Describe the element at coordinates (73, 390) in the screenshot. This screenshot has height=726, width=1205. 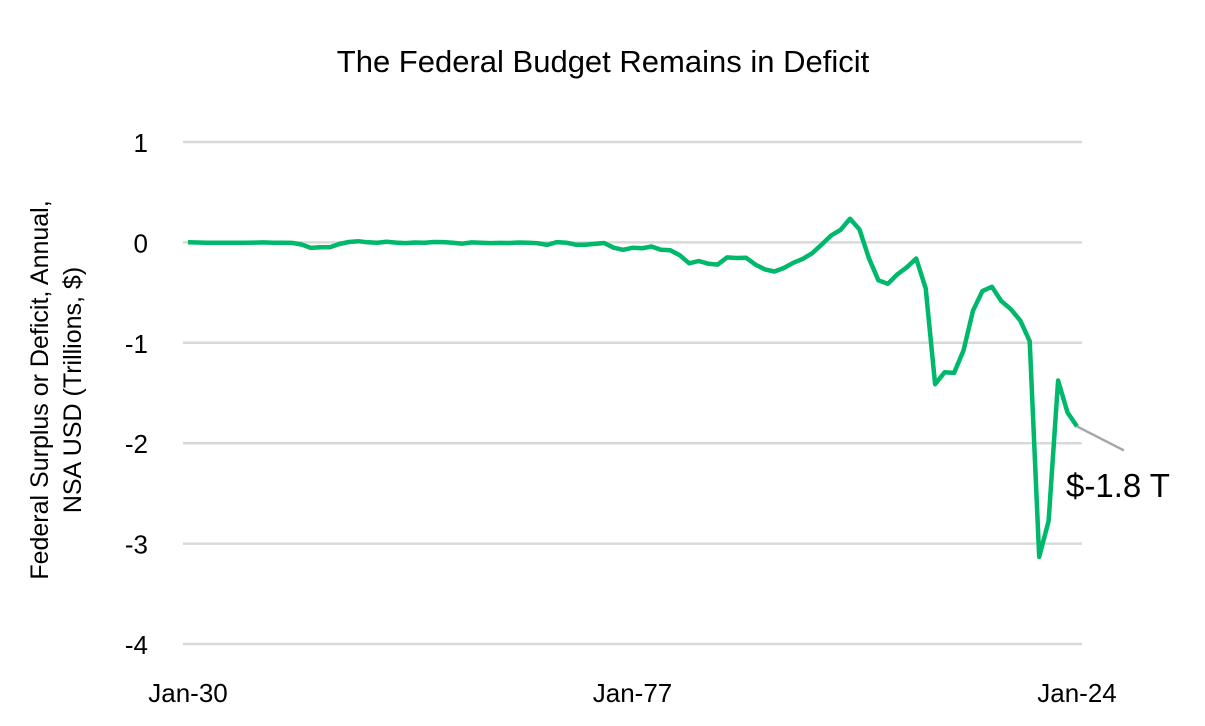
I see `y-axis-label-line-2: NSA USD (Trillions, $)` at that location.